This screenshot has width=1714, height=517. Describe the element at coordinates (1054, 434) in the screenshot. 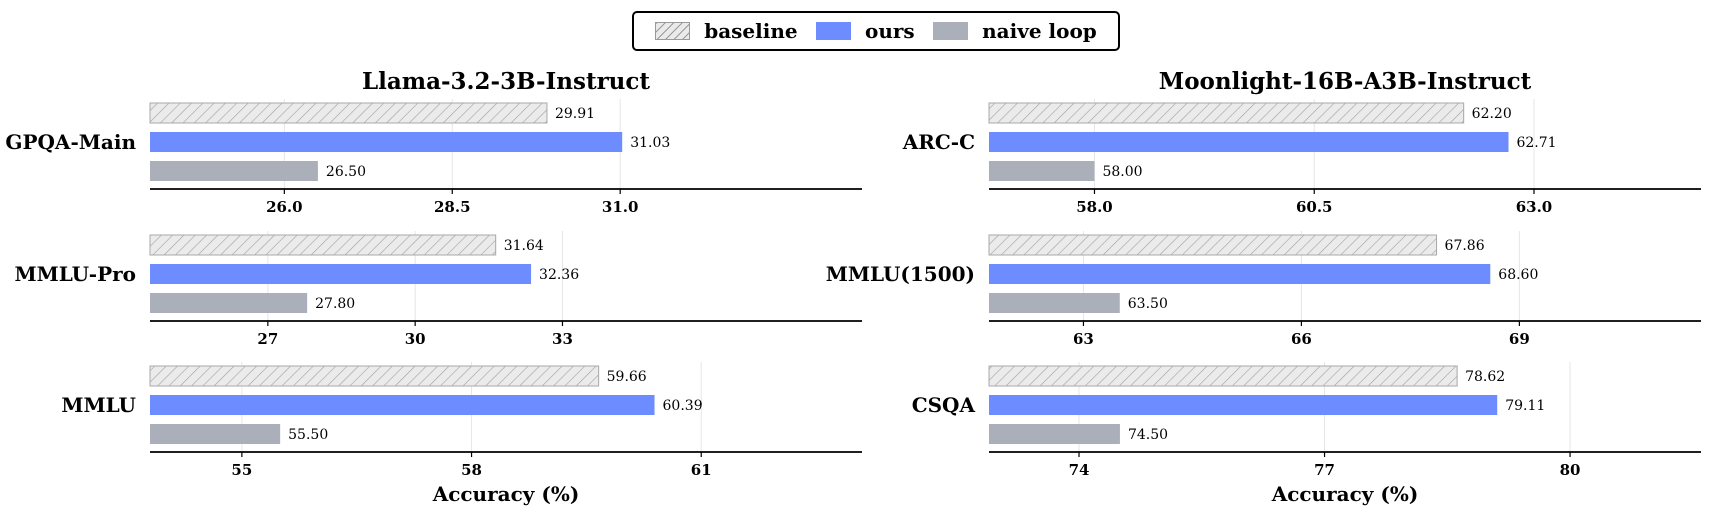

I see `panel-csqa-bar-naive-loop` at that location.